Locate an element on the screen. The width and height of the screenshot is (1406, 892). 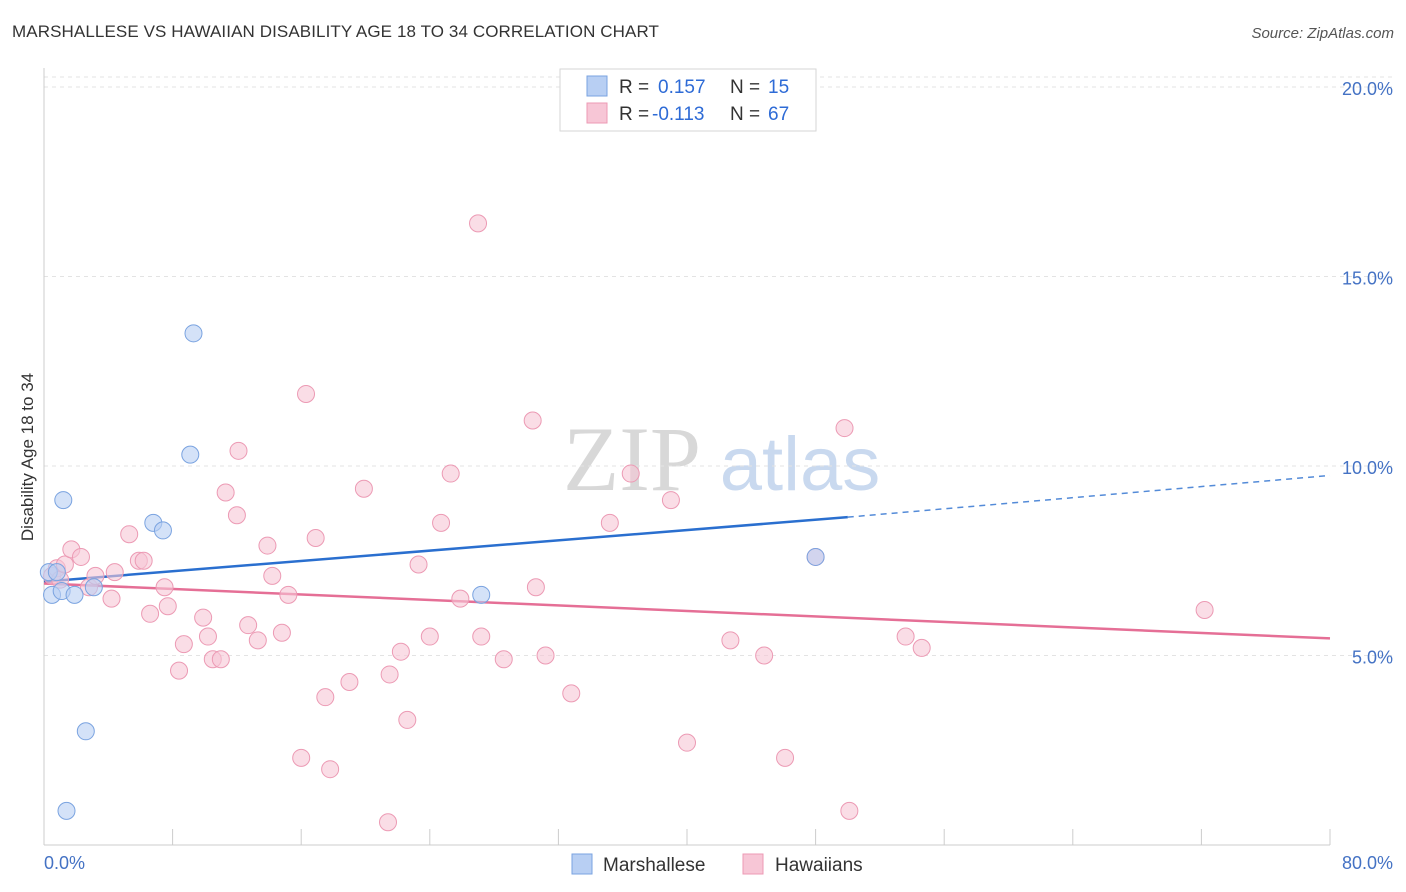
y-tick-label-1: 10.0% is located at coordinates (1367, 468).